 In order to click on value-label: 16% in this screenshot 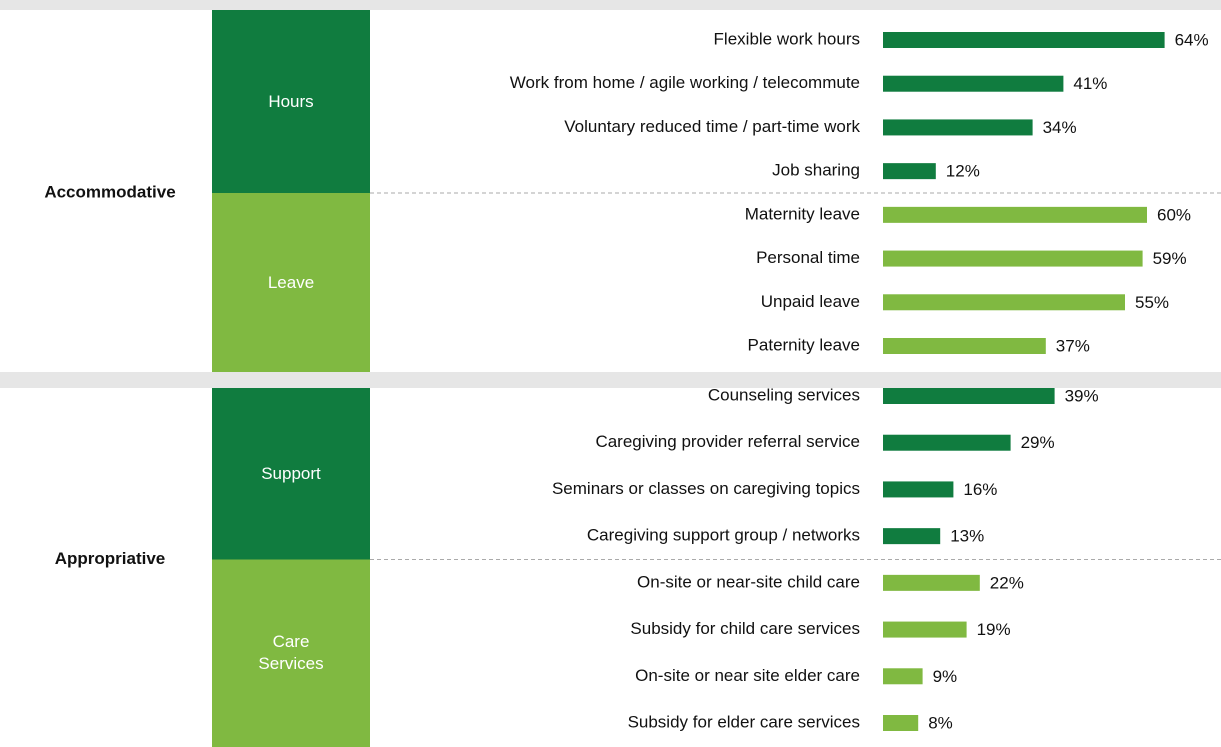, I will do `click(980, 489)`.